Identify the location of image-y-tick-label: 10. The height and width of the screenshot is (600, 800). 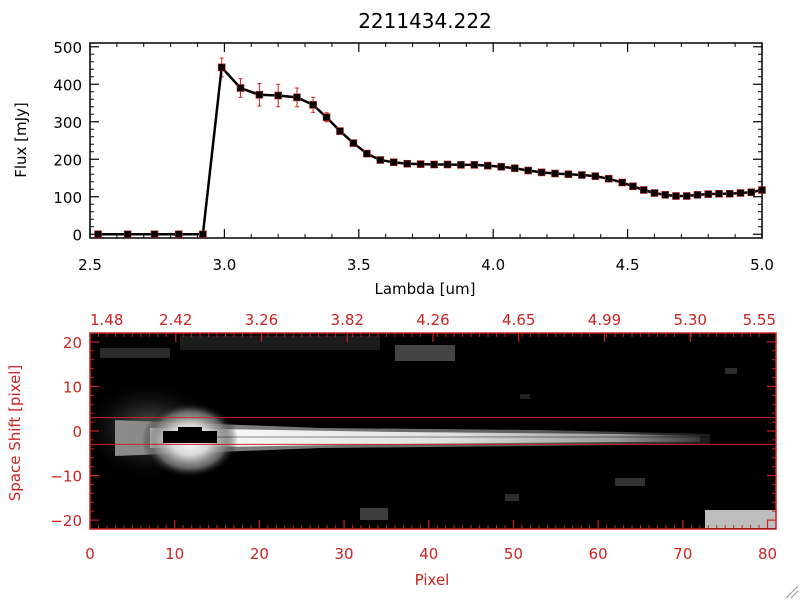
(72, 387).